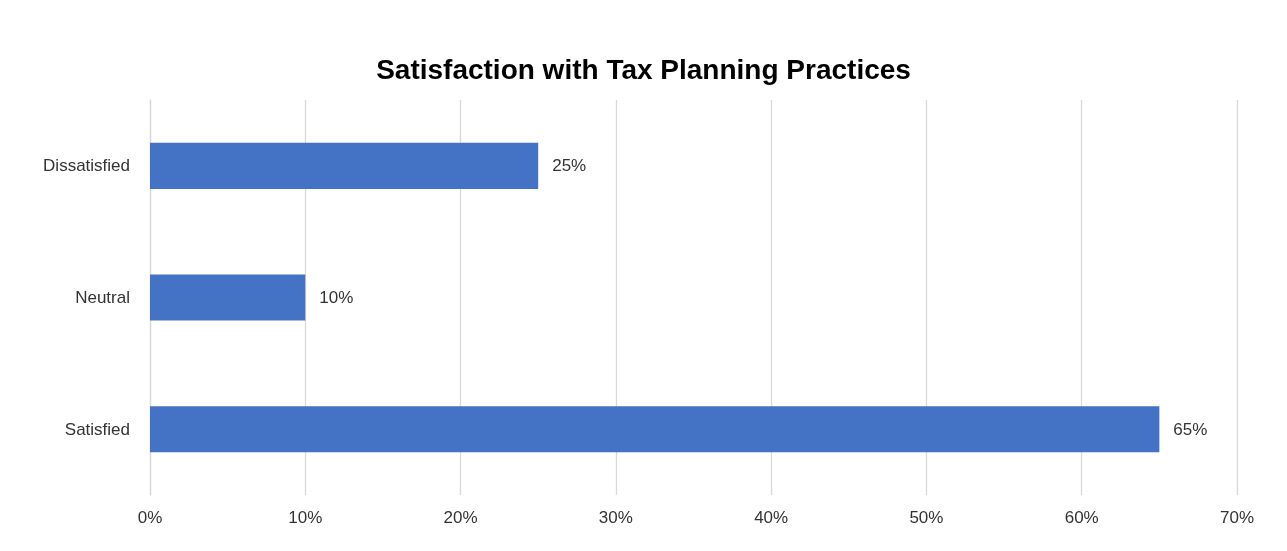  I want to click on data-label: 10%, so click(336, 297).